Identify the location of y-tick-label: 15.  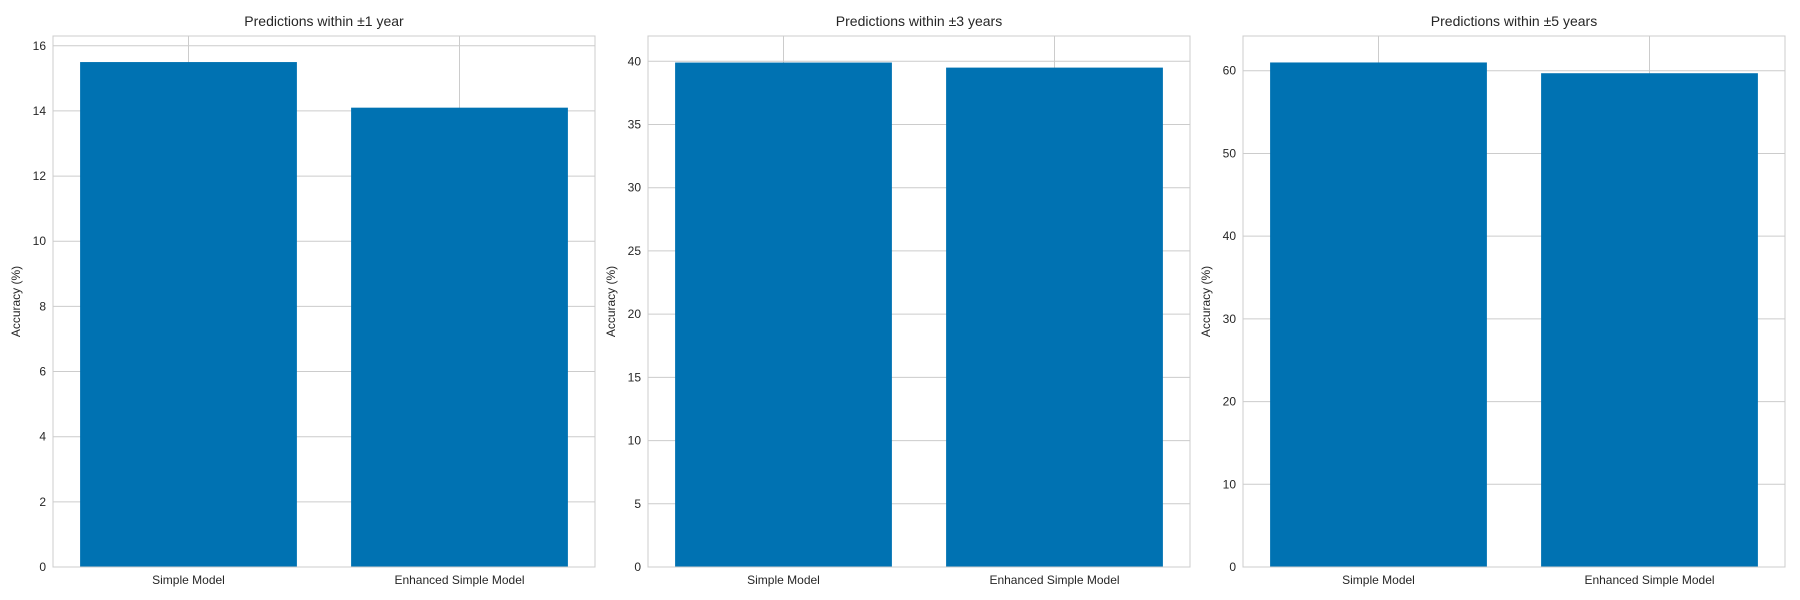
(635, 377).